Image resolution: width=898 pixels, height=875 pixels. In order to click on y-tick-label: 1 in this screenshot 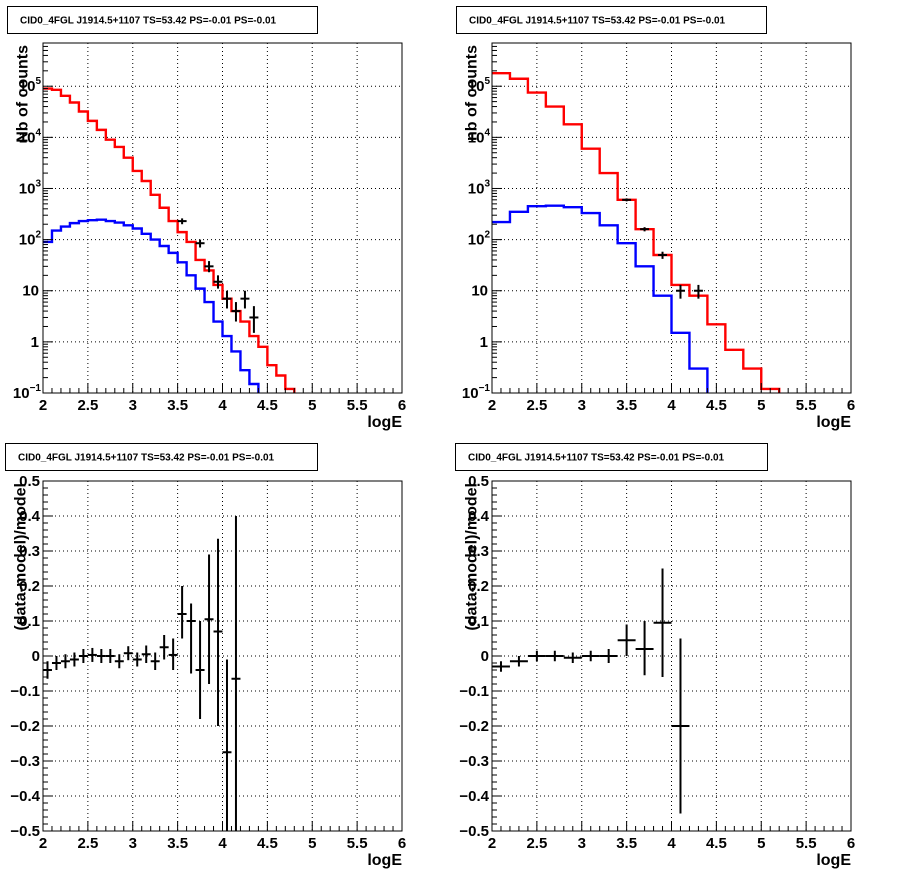, I will do `click(35, 342)`.